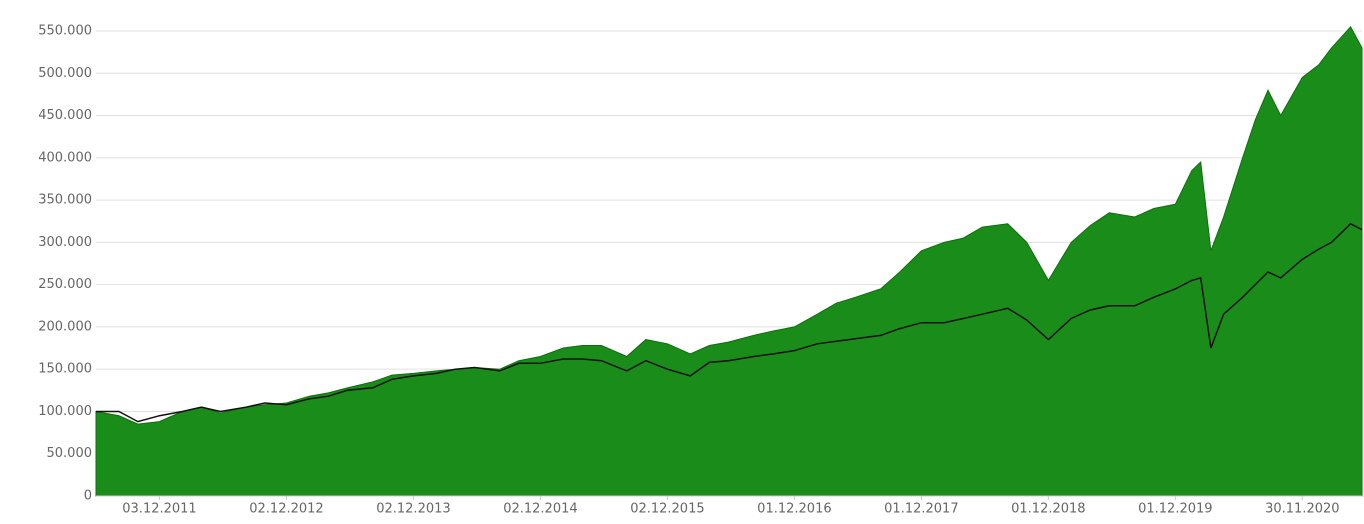 The image size is (1364, 524). Describe the element at coordinates (921, 509) in the screenshot. I see `x-tick-label: 01.12.2017` at that location.